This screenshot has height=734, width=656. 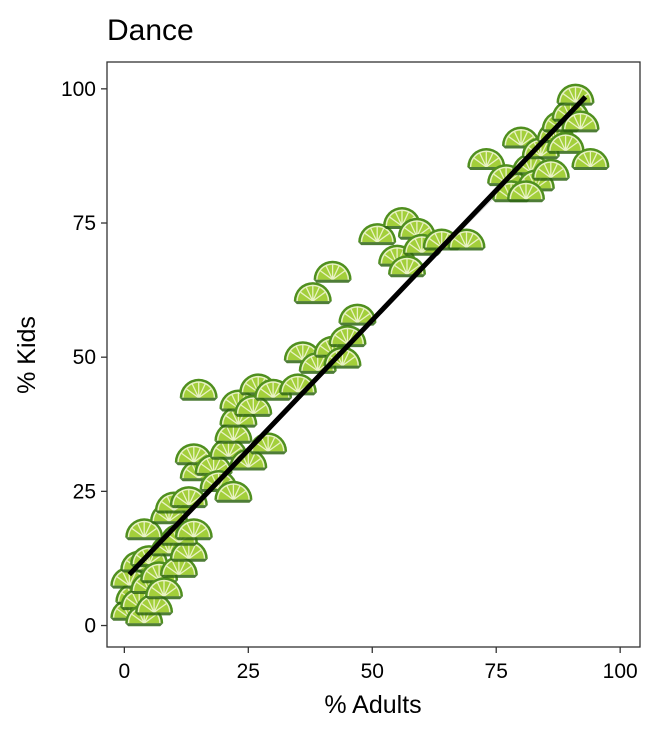 I want to click on y-tick-label: 50, so click(x=84, y=357).